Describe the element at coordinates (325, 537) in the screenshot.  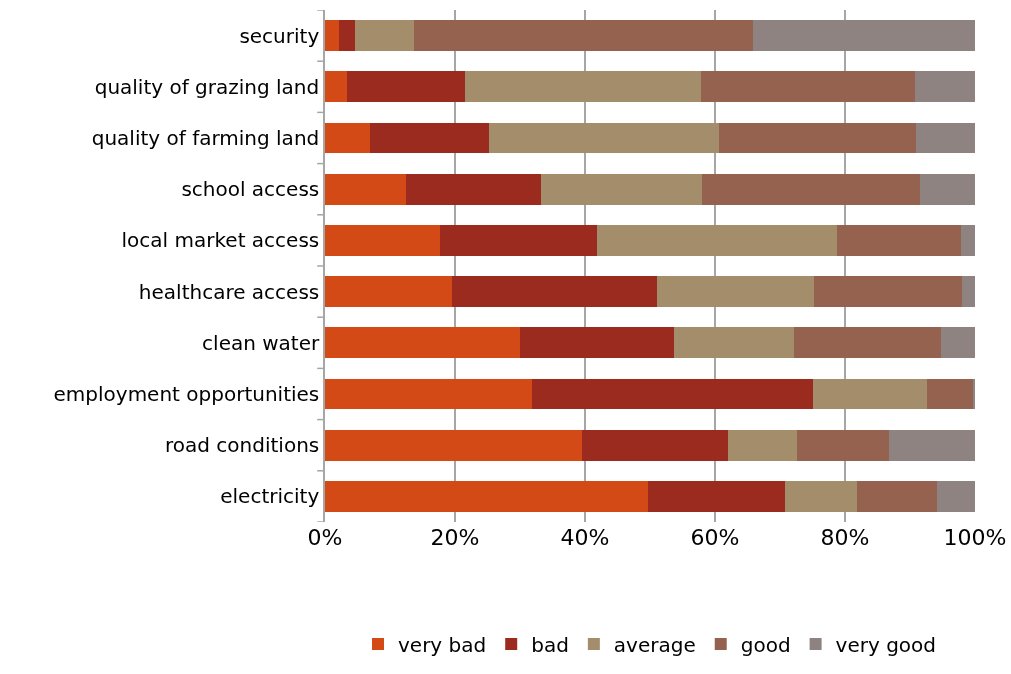
I see `x-tick-label: 0%` at that location.